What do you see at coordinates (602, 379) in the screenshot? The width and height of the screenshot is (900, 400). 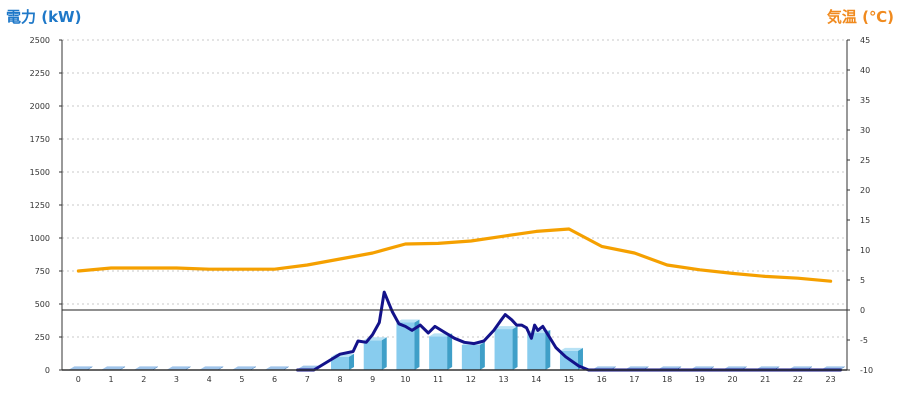 I see `x-tick-label: 16` at bounding box center [602, 379].